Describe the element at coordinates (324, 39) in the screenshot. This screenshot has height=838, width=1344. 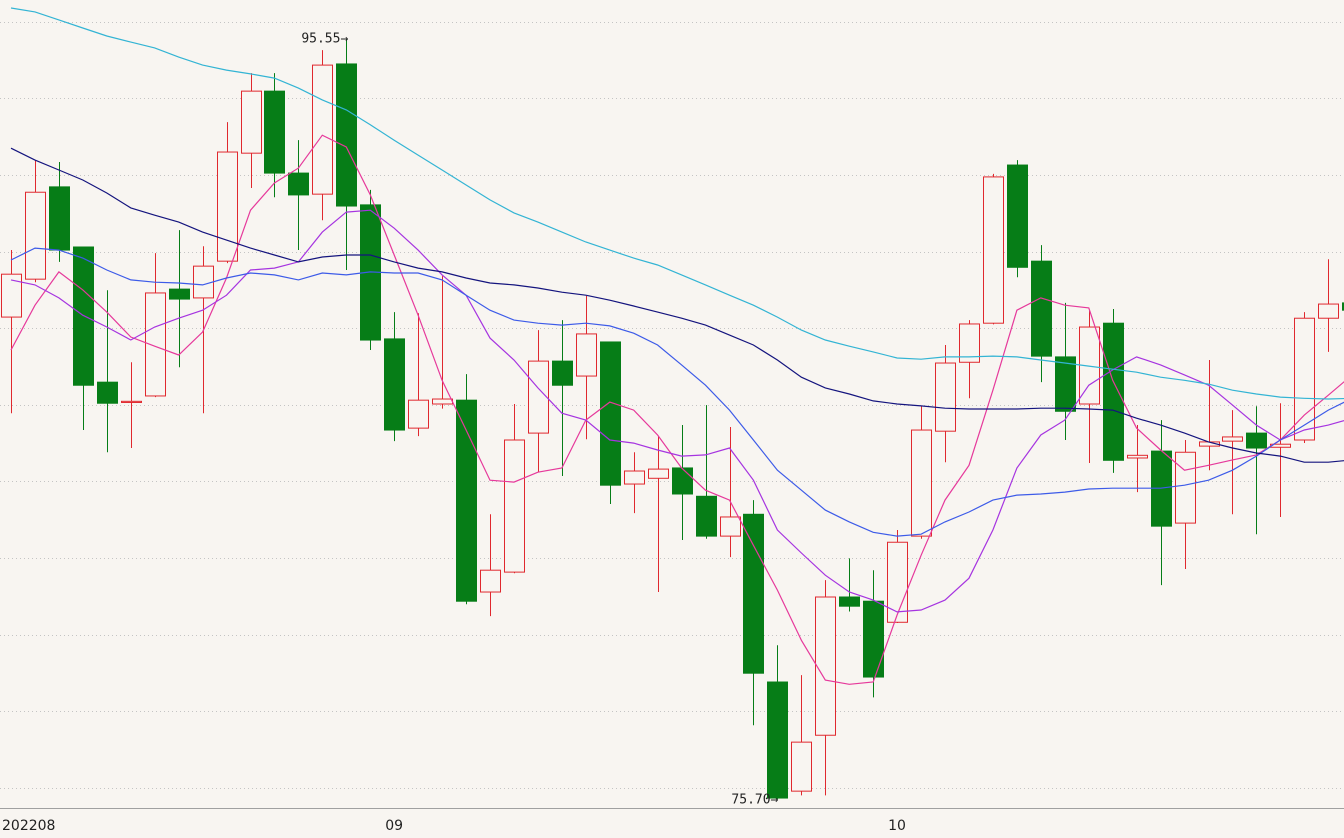
I see `high-annotation: 95.55→` at that location.